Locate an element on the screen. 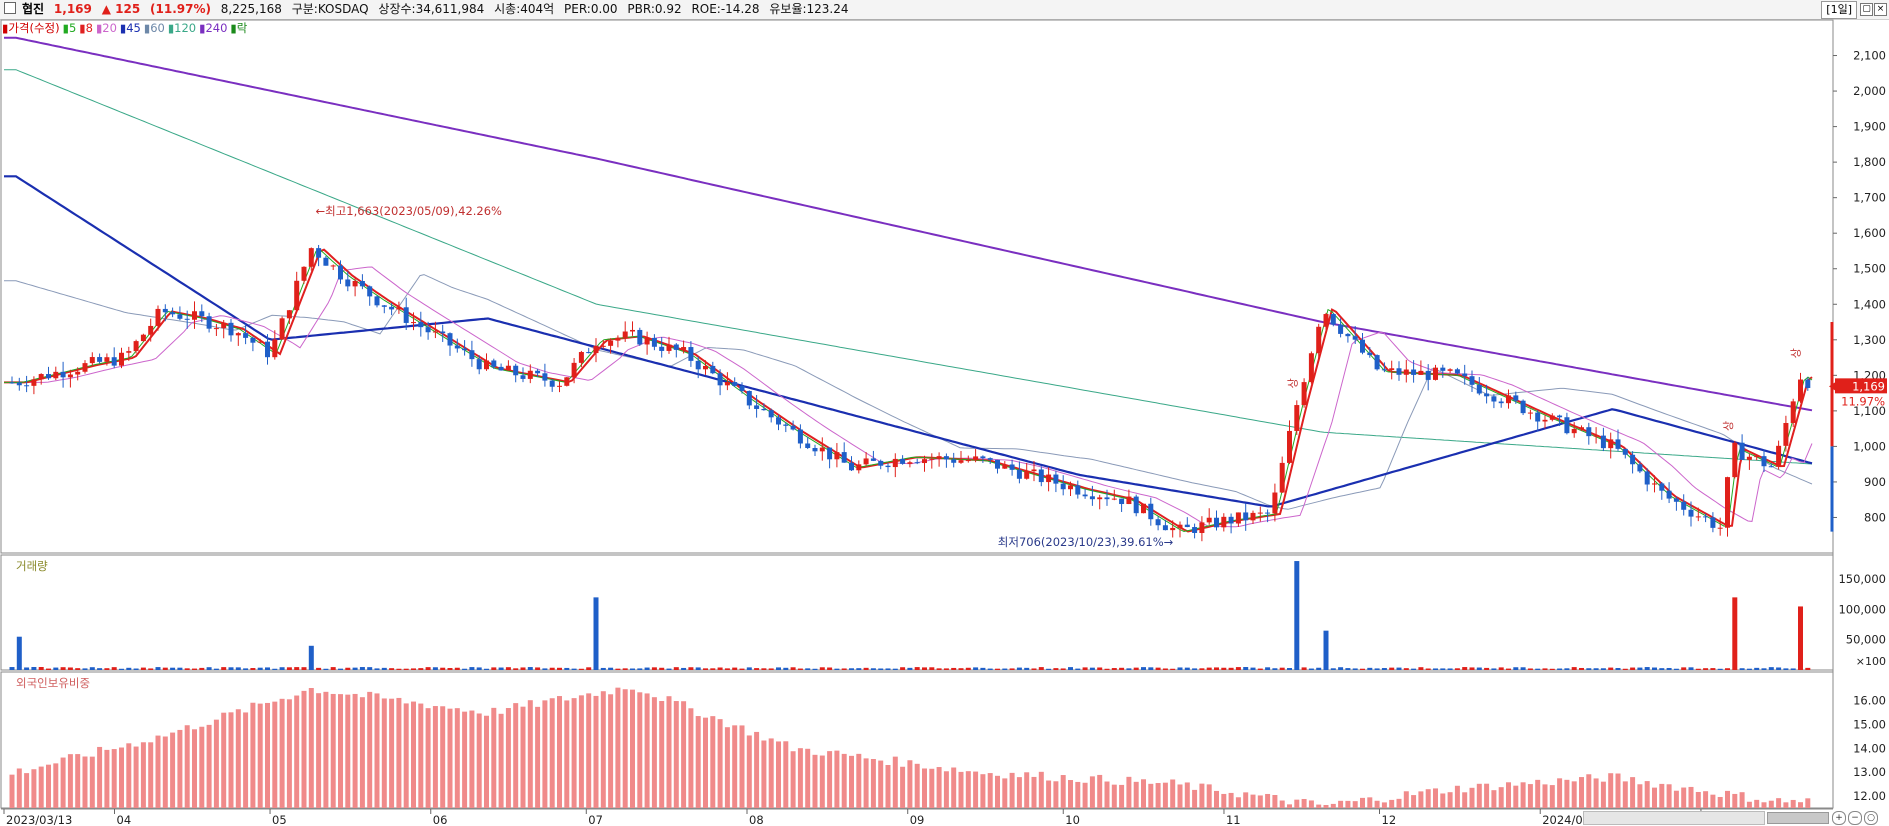  zoom-out-icon: − is located at coordinates (1855, 818).